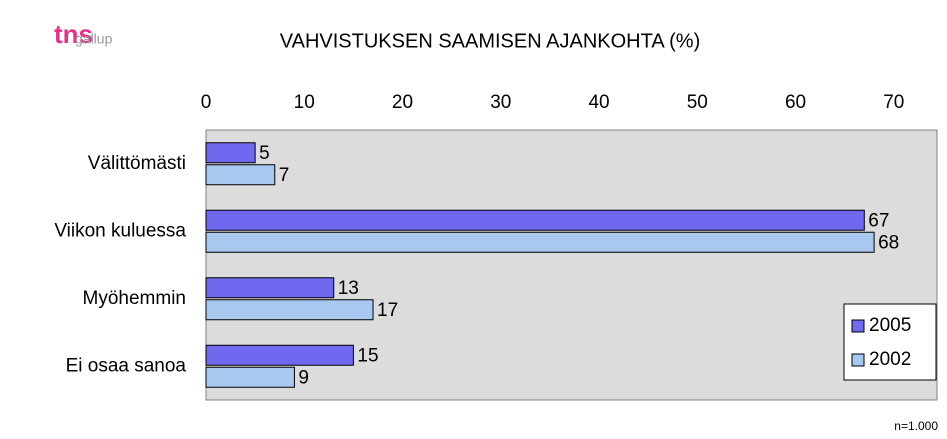  I want to click on legend-box, so click(890, 342).